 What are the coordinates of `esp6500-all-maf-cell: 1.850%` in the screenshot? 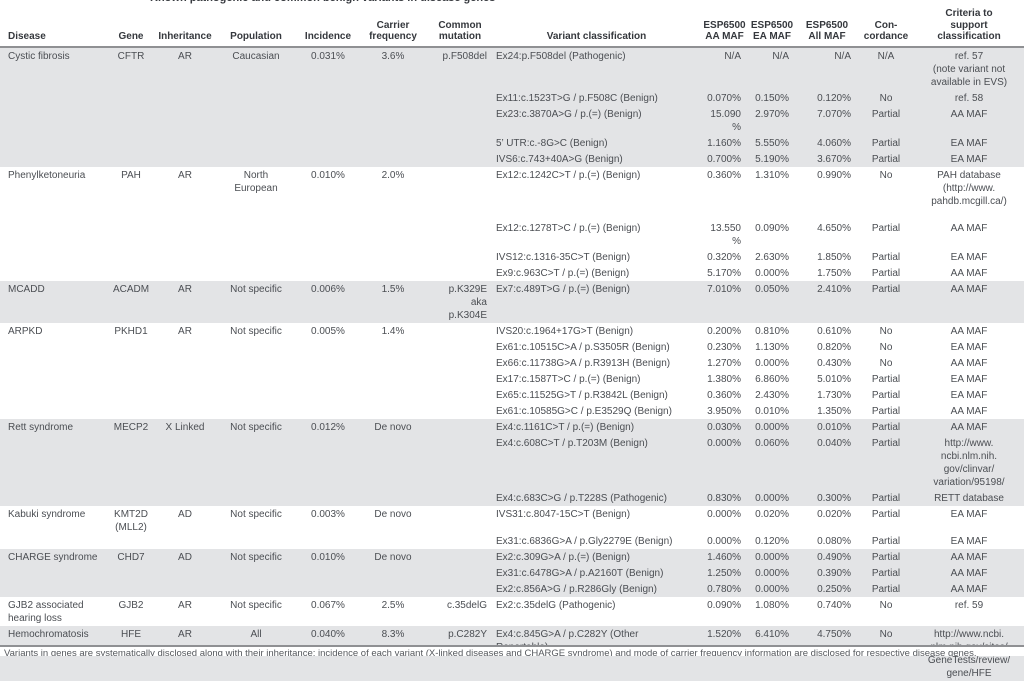 It's located at (834, 257).